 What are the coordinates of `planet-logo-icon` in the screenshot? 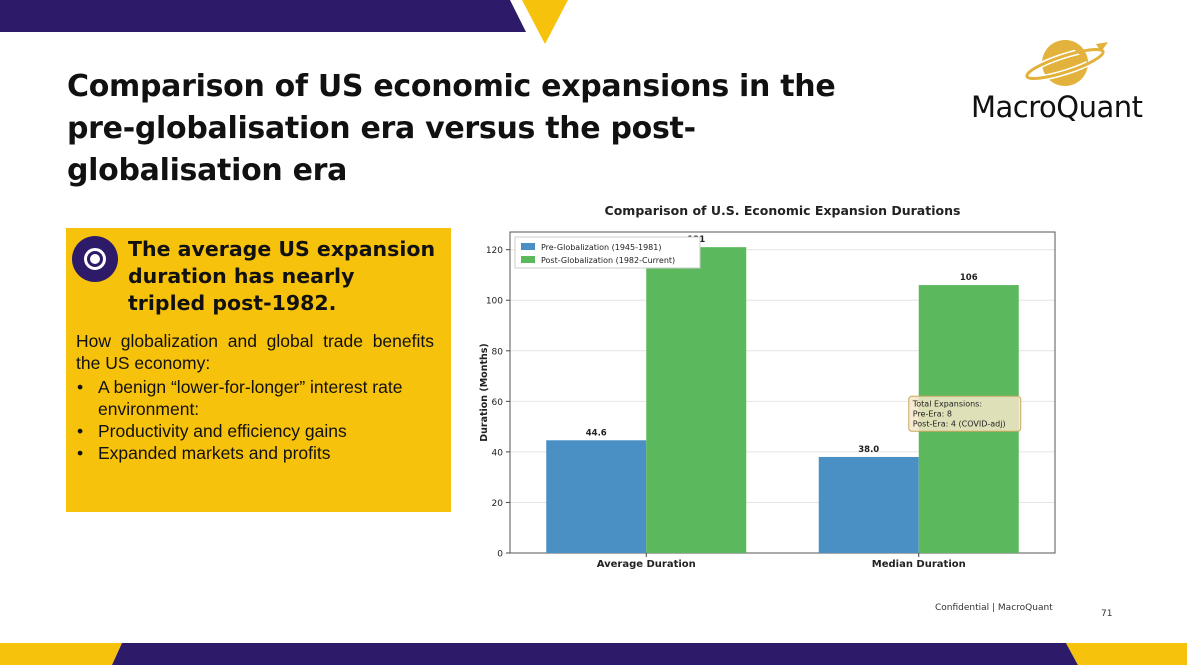 It's located at (1065, 63).